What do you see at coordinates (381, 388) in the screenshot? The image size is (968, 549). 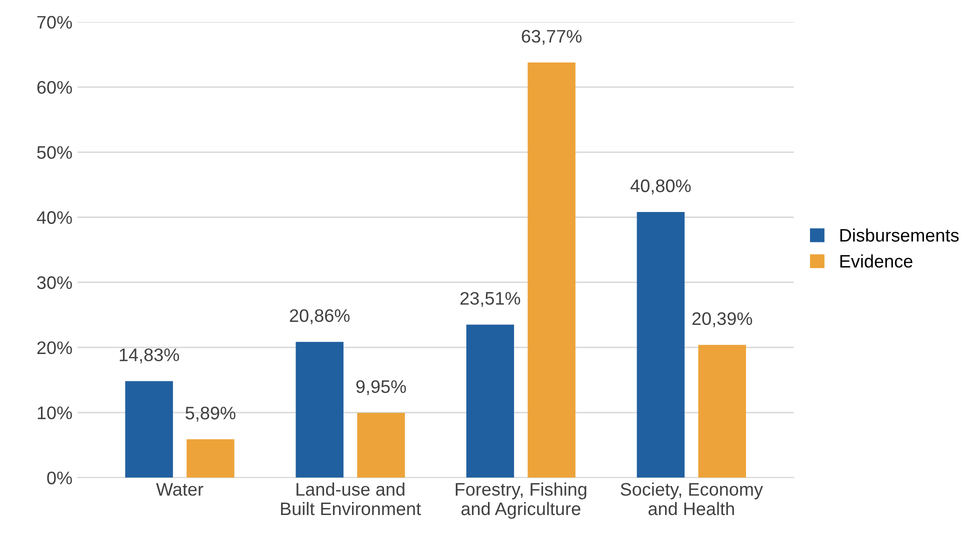 I see `data-label: 9,95%` at bounding box center [381, 388].